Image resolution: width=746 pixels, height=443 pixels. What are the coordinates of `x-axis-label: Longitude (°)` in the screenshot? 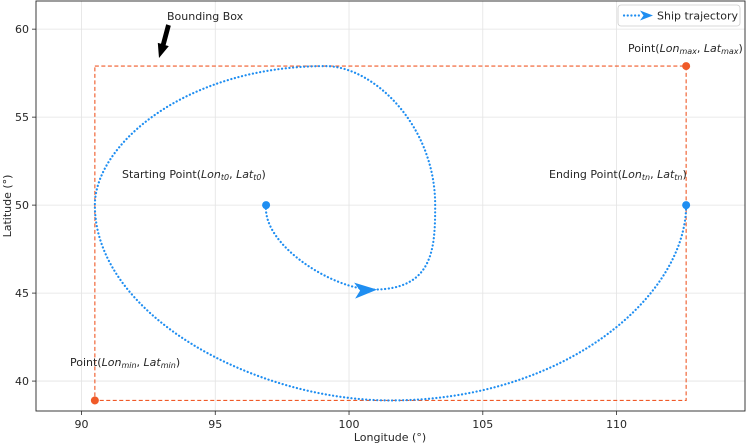 It's located at (390, 437).